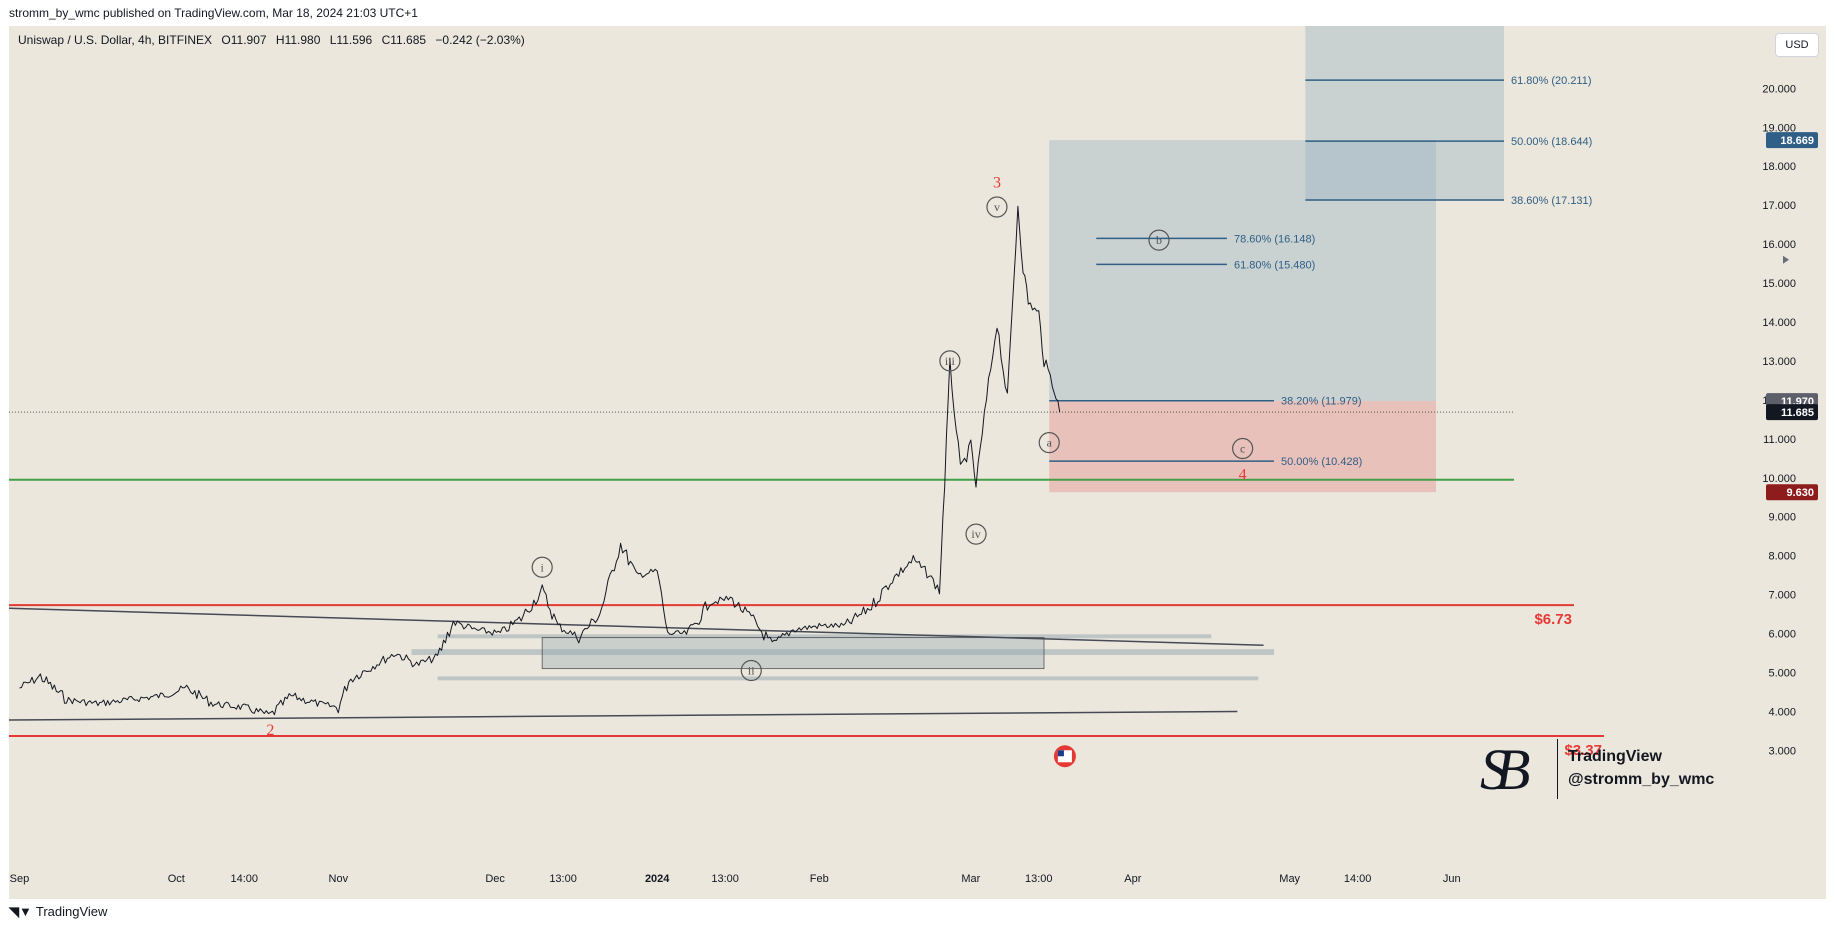 The height and width of the screenshot is (931, 1835). Describe the element at coordinates (1551, 201) in the screenshot. I see `fib-level-label: 38.60% (17.131)` at that location.